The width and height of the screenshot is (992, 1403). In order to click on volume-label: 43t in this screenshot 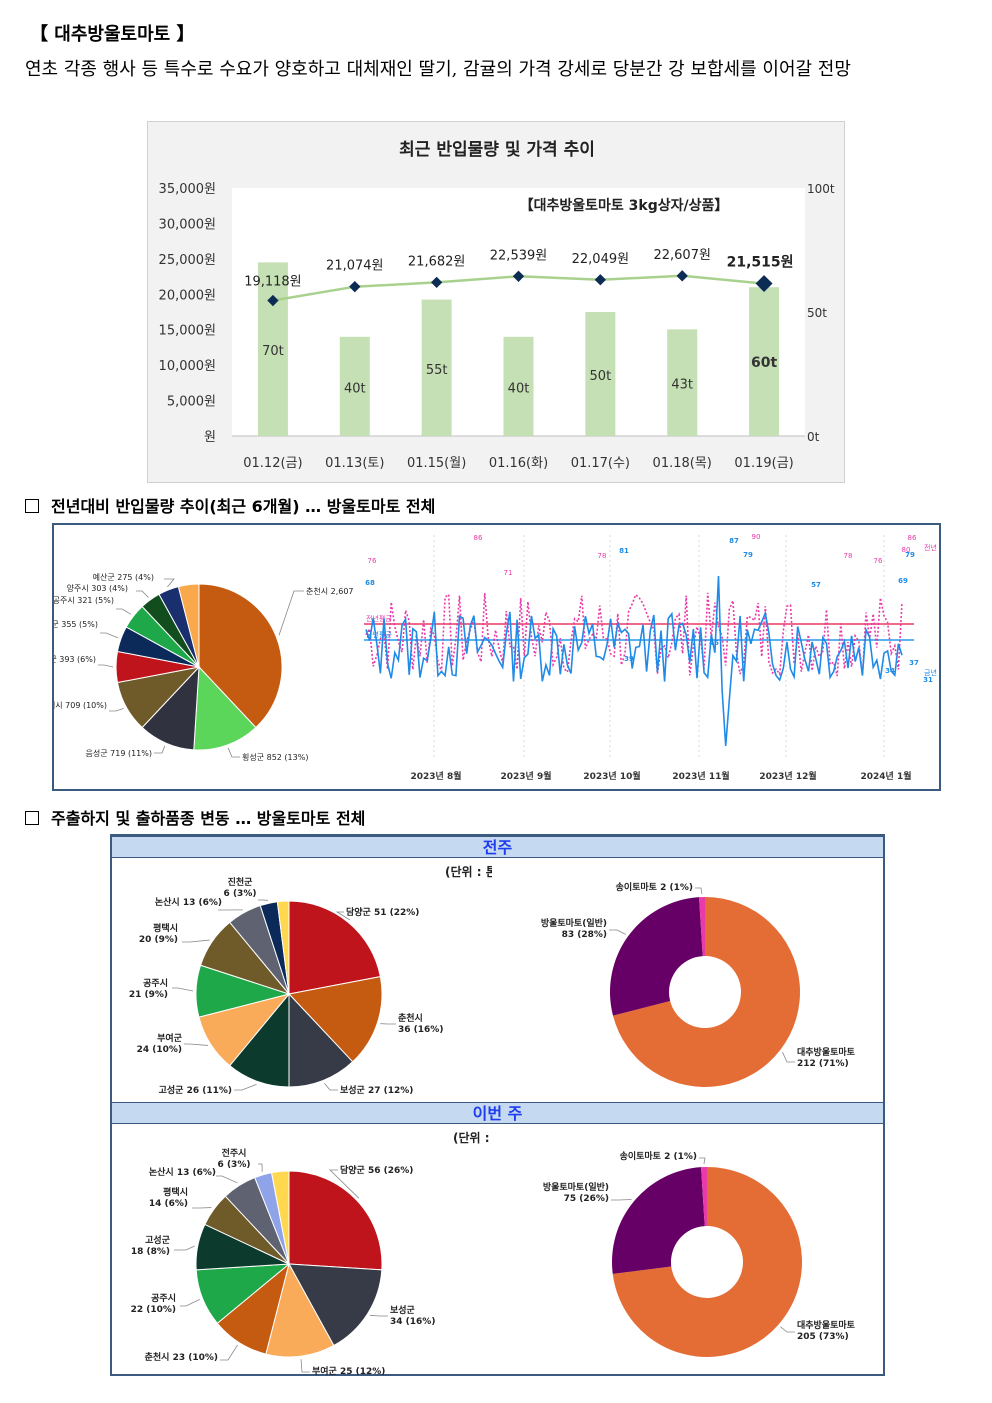, I will do `click(682, 385)`.